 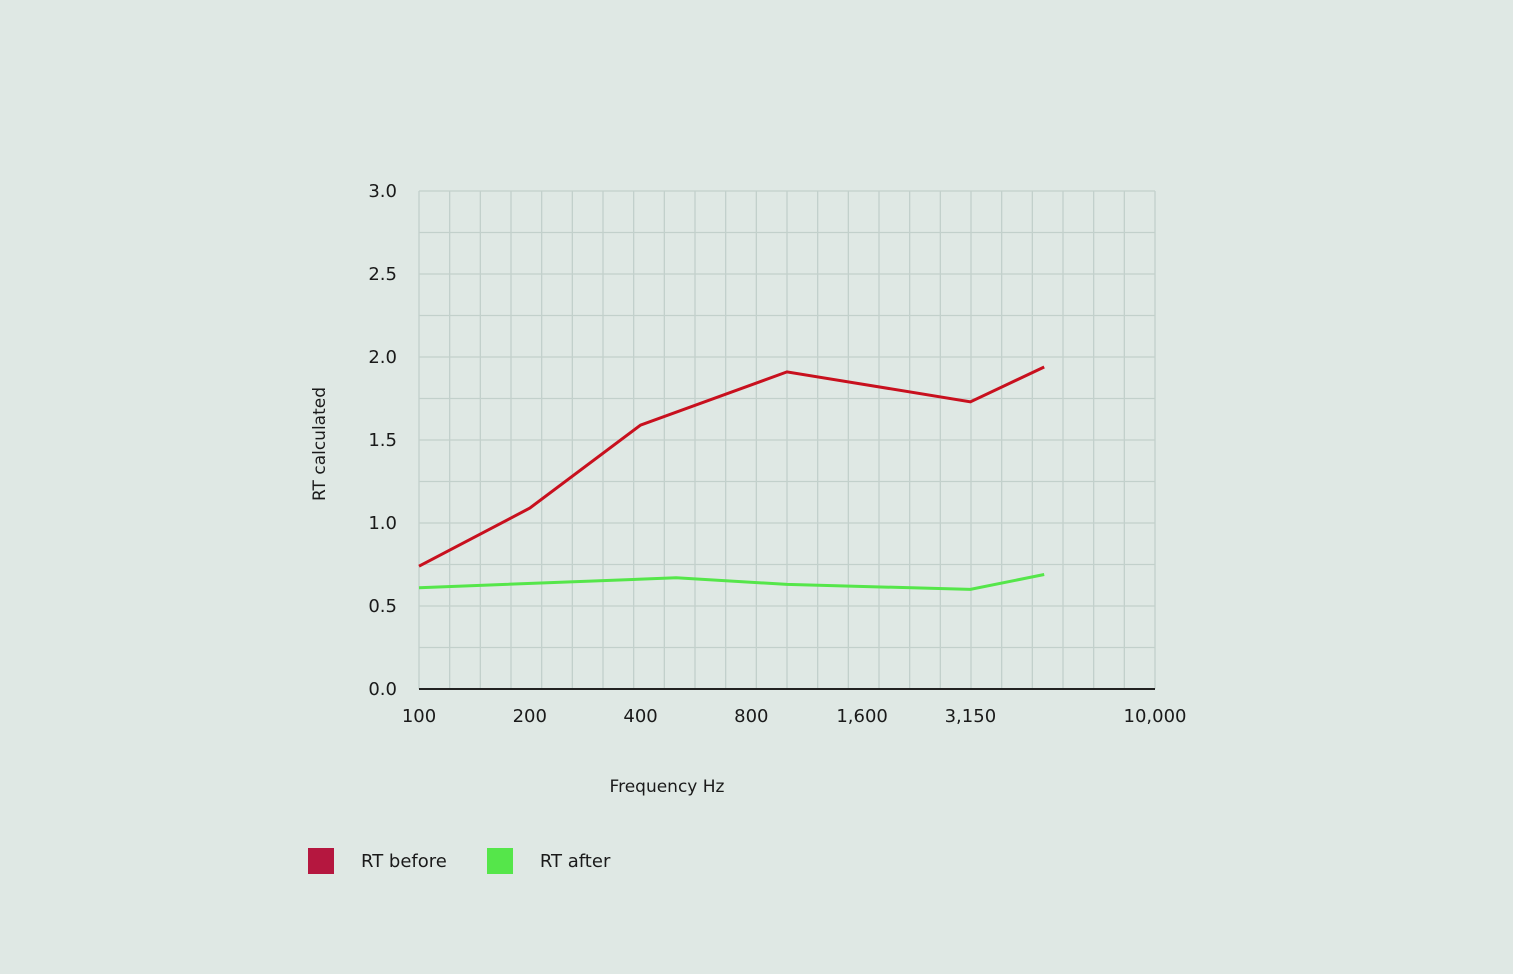 I want to click on x-tick-label: 10,000, so click(x=1155, y=716).